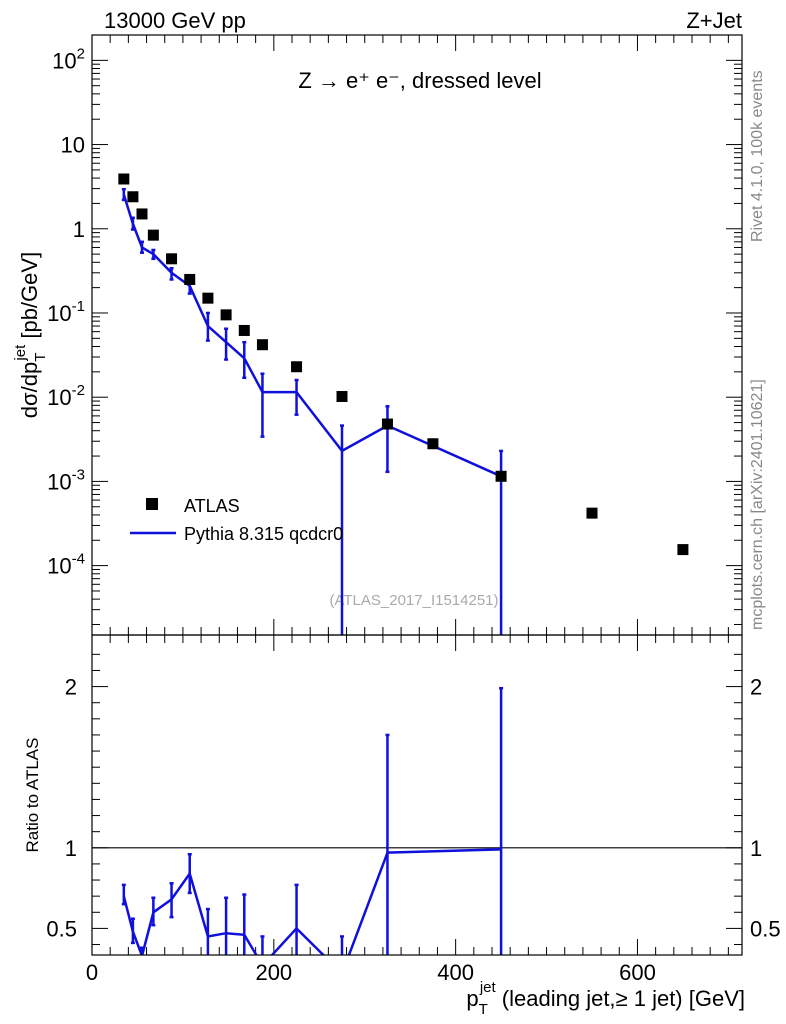 The image size is (786, 1024). I want to click on main-y-tick-label: 10, so click(73, 145).